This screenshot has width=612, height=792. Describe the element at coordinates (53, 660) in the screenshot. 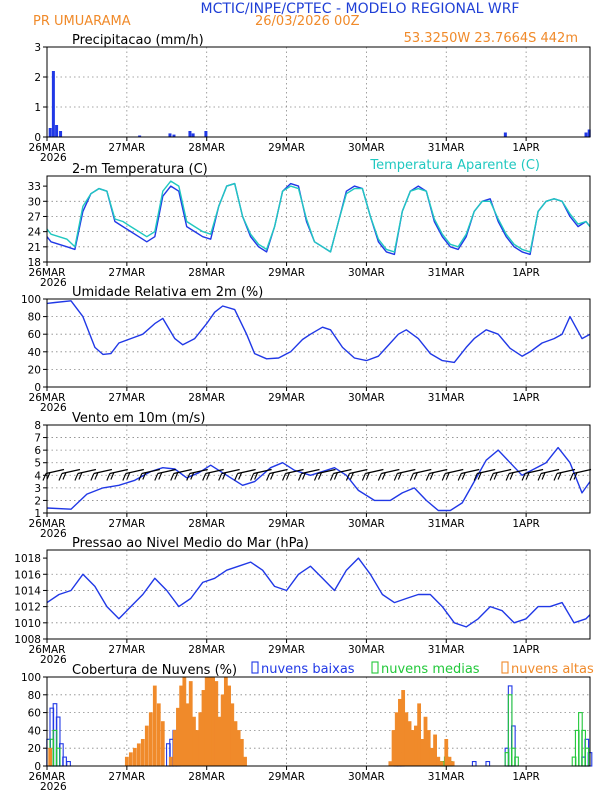

I see `slp-year-label: 2026` at that location.